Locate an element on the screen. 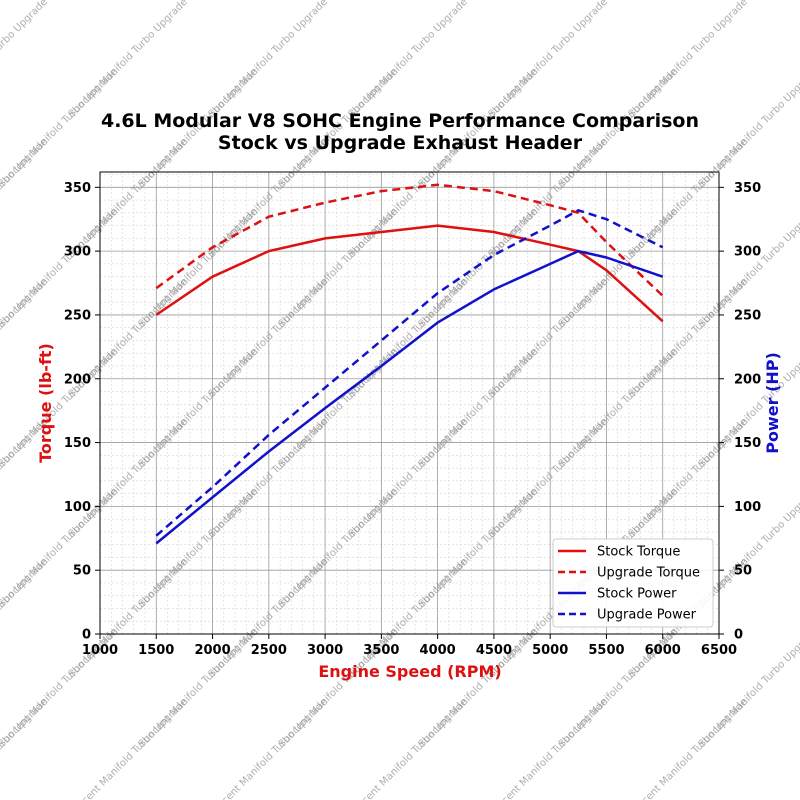 This screenshot has width=800, height=800. x-tick-label: 2500 is located at coordinates (269, 650).